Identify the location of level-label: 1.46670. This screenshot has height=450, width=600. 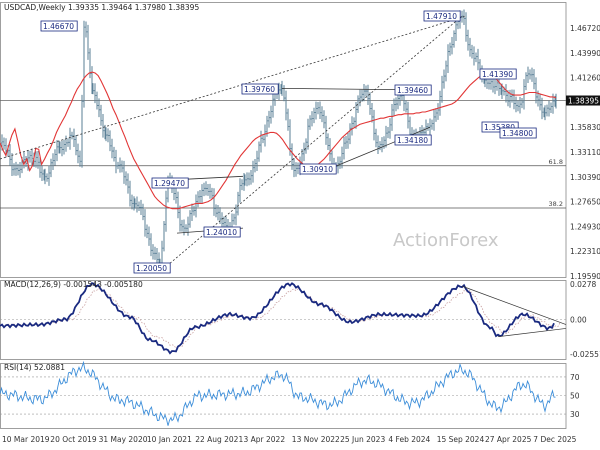
(59, 26).